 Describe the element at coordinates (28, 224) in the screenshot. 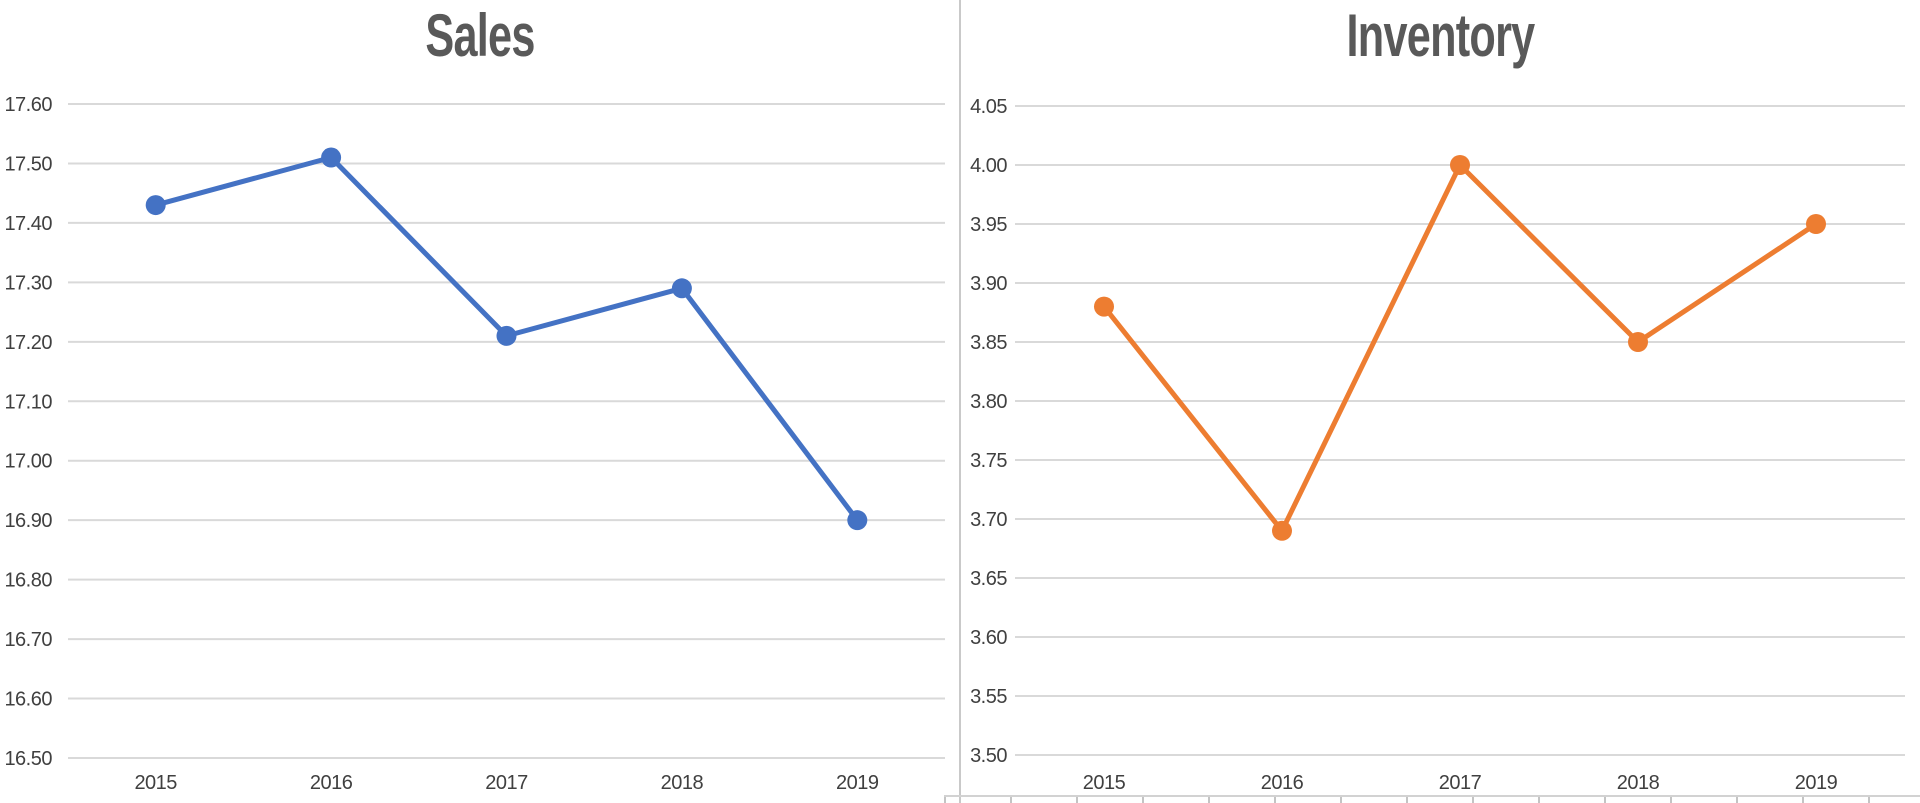

I see `y-axis-tick-label: 17.40` at that location.